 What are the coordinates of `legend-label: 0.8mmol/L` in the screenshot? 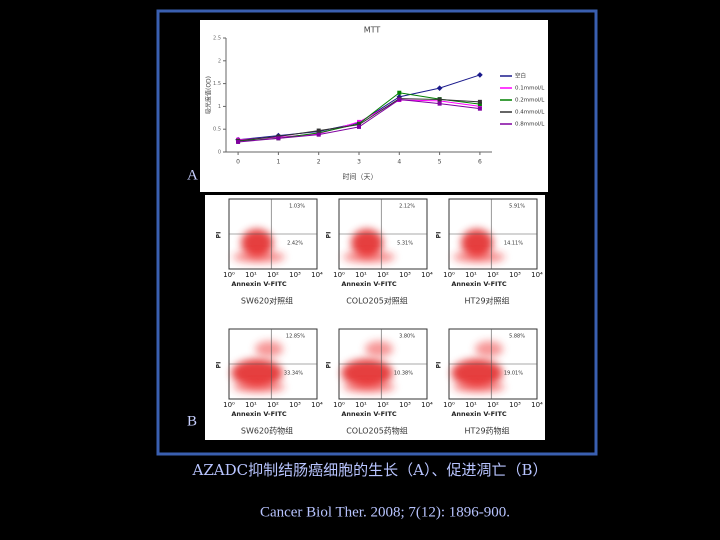 It's located at (530, 125).